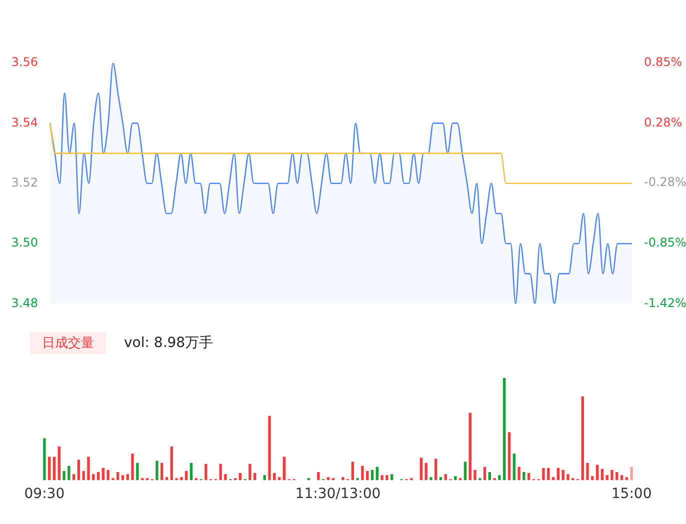 This screenshot has width=686, height=524. What do you see at coordinates (665, 181) in the screenshot?
I see `y2-tick-label: -0.28%` at bounding box center [665, 181].